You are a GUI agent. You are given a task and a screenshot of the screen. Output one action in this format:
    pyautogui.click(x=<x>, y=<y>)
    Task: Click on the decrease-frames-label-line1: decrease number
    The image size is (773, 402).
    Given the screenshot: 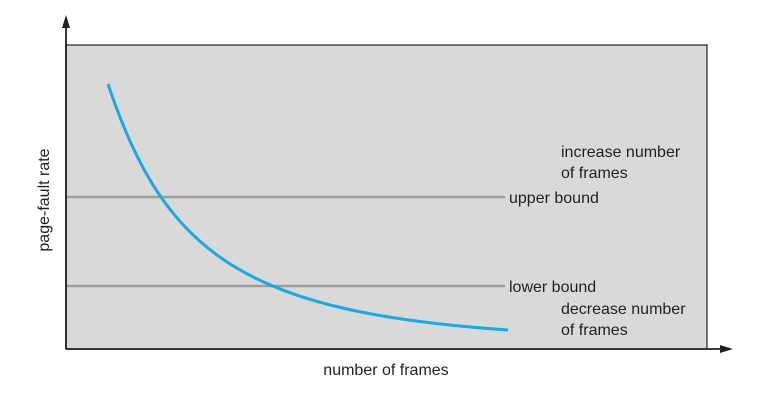 What is the action you would take?
    pyautogui.click(x=623, y=309)
    